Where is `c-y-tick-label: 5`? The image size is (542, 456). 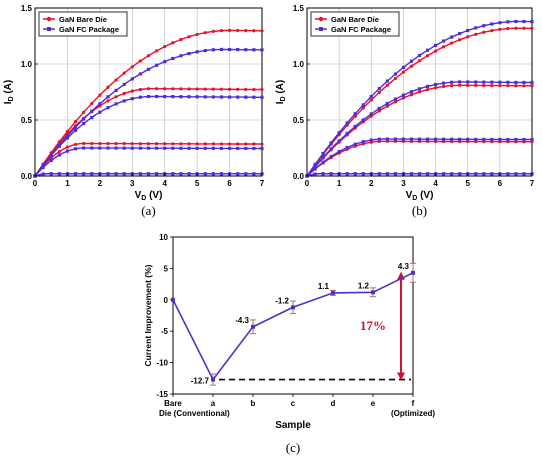
c-y-tick-label: 5 is located at coordinates (166, 268).